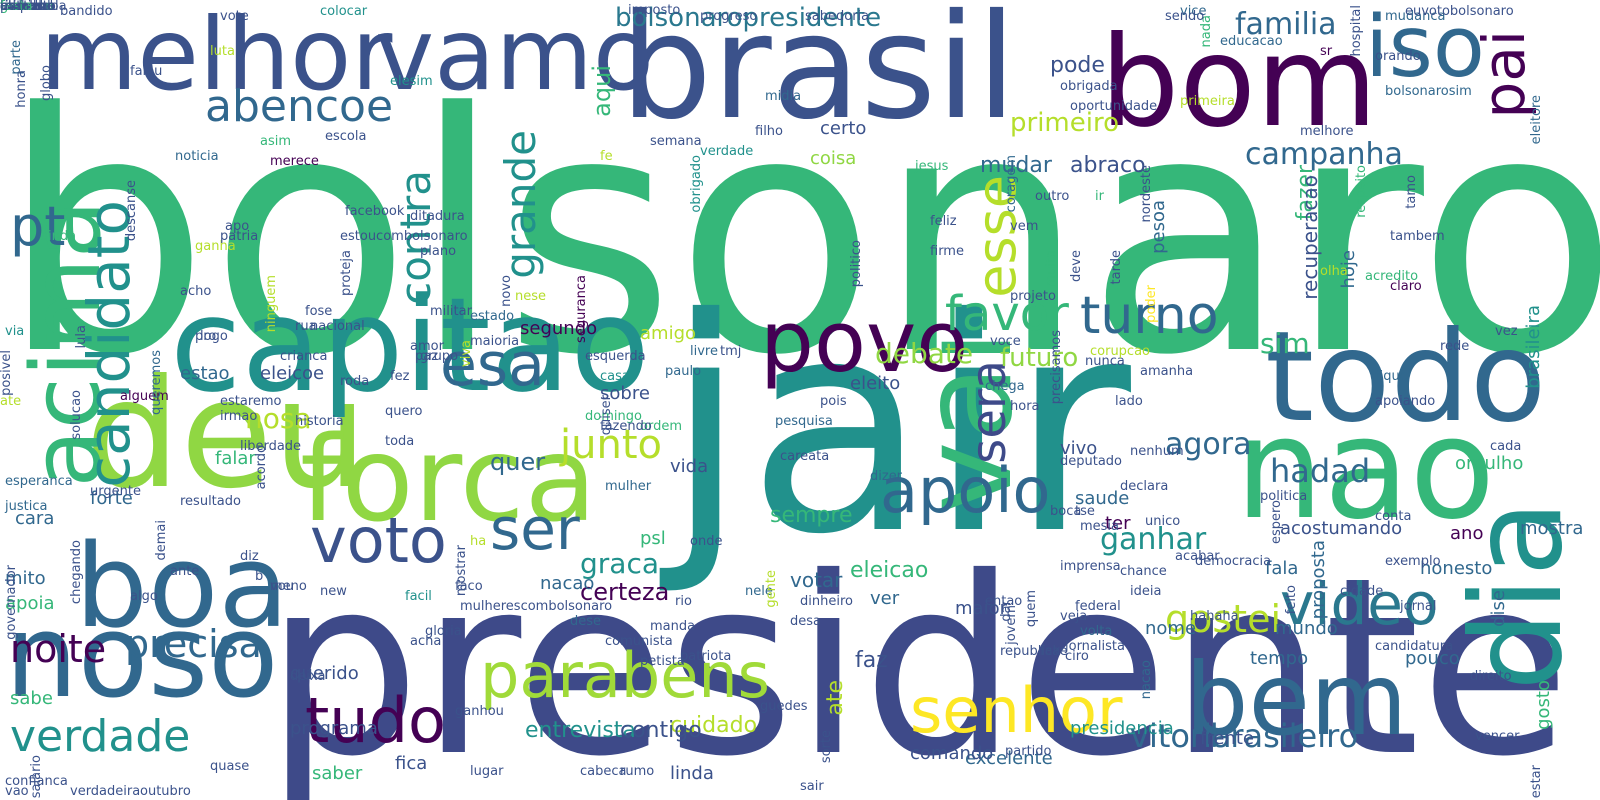 Image resolution: width=1600 pixels, height=800 pixels. Describe the element at coordinates (1432, 658) in the screenshot. I see `word-pouco: pouco` at that location.